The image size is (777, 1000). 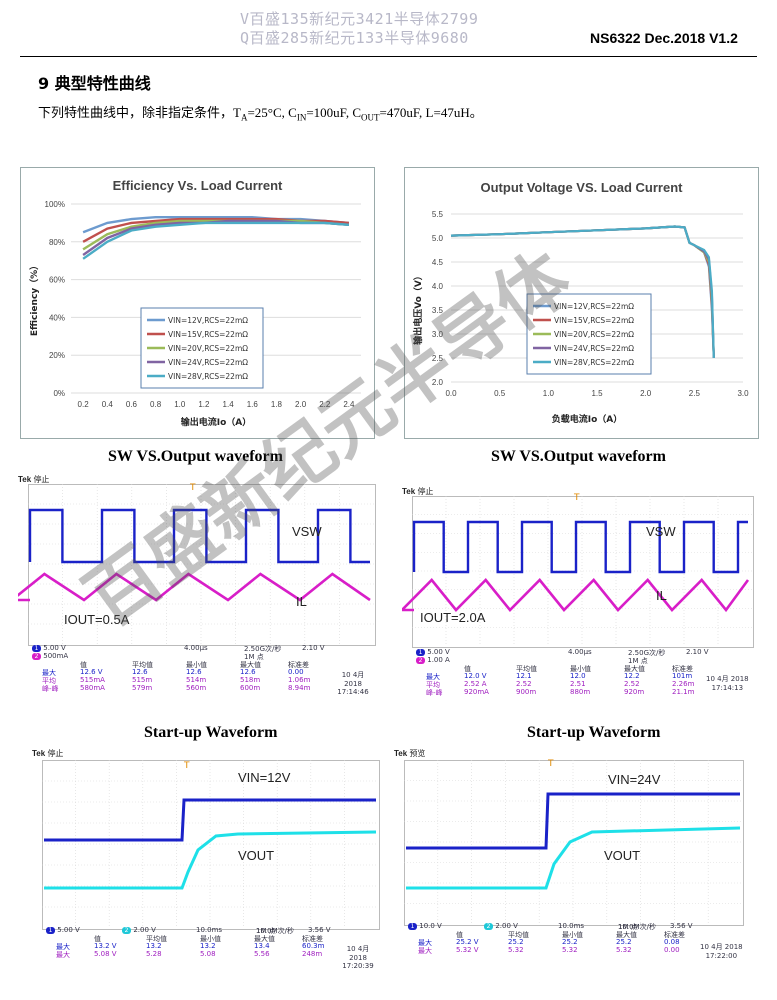 What do you see at coordinates (576, 595) in the screenshot?
I see `il-trace` at bounding box center [576, 595].